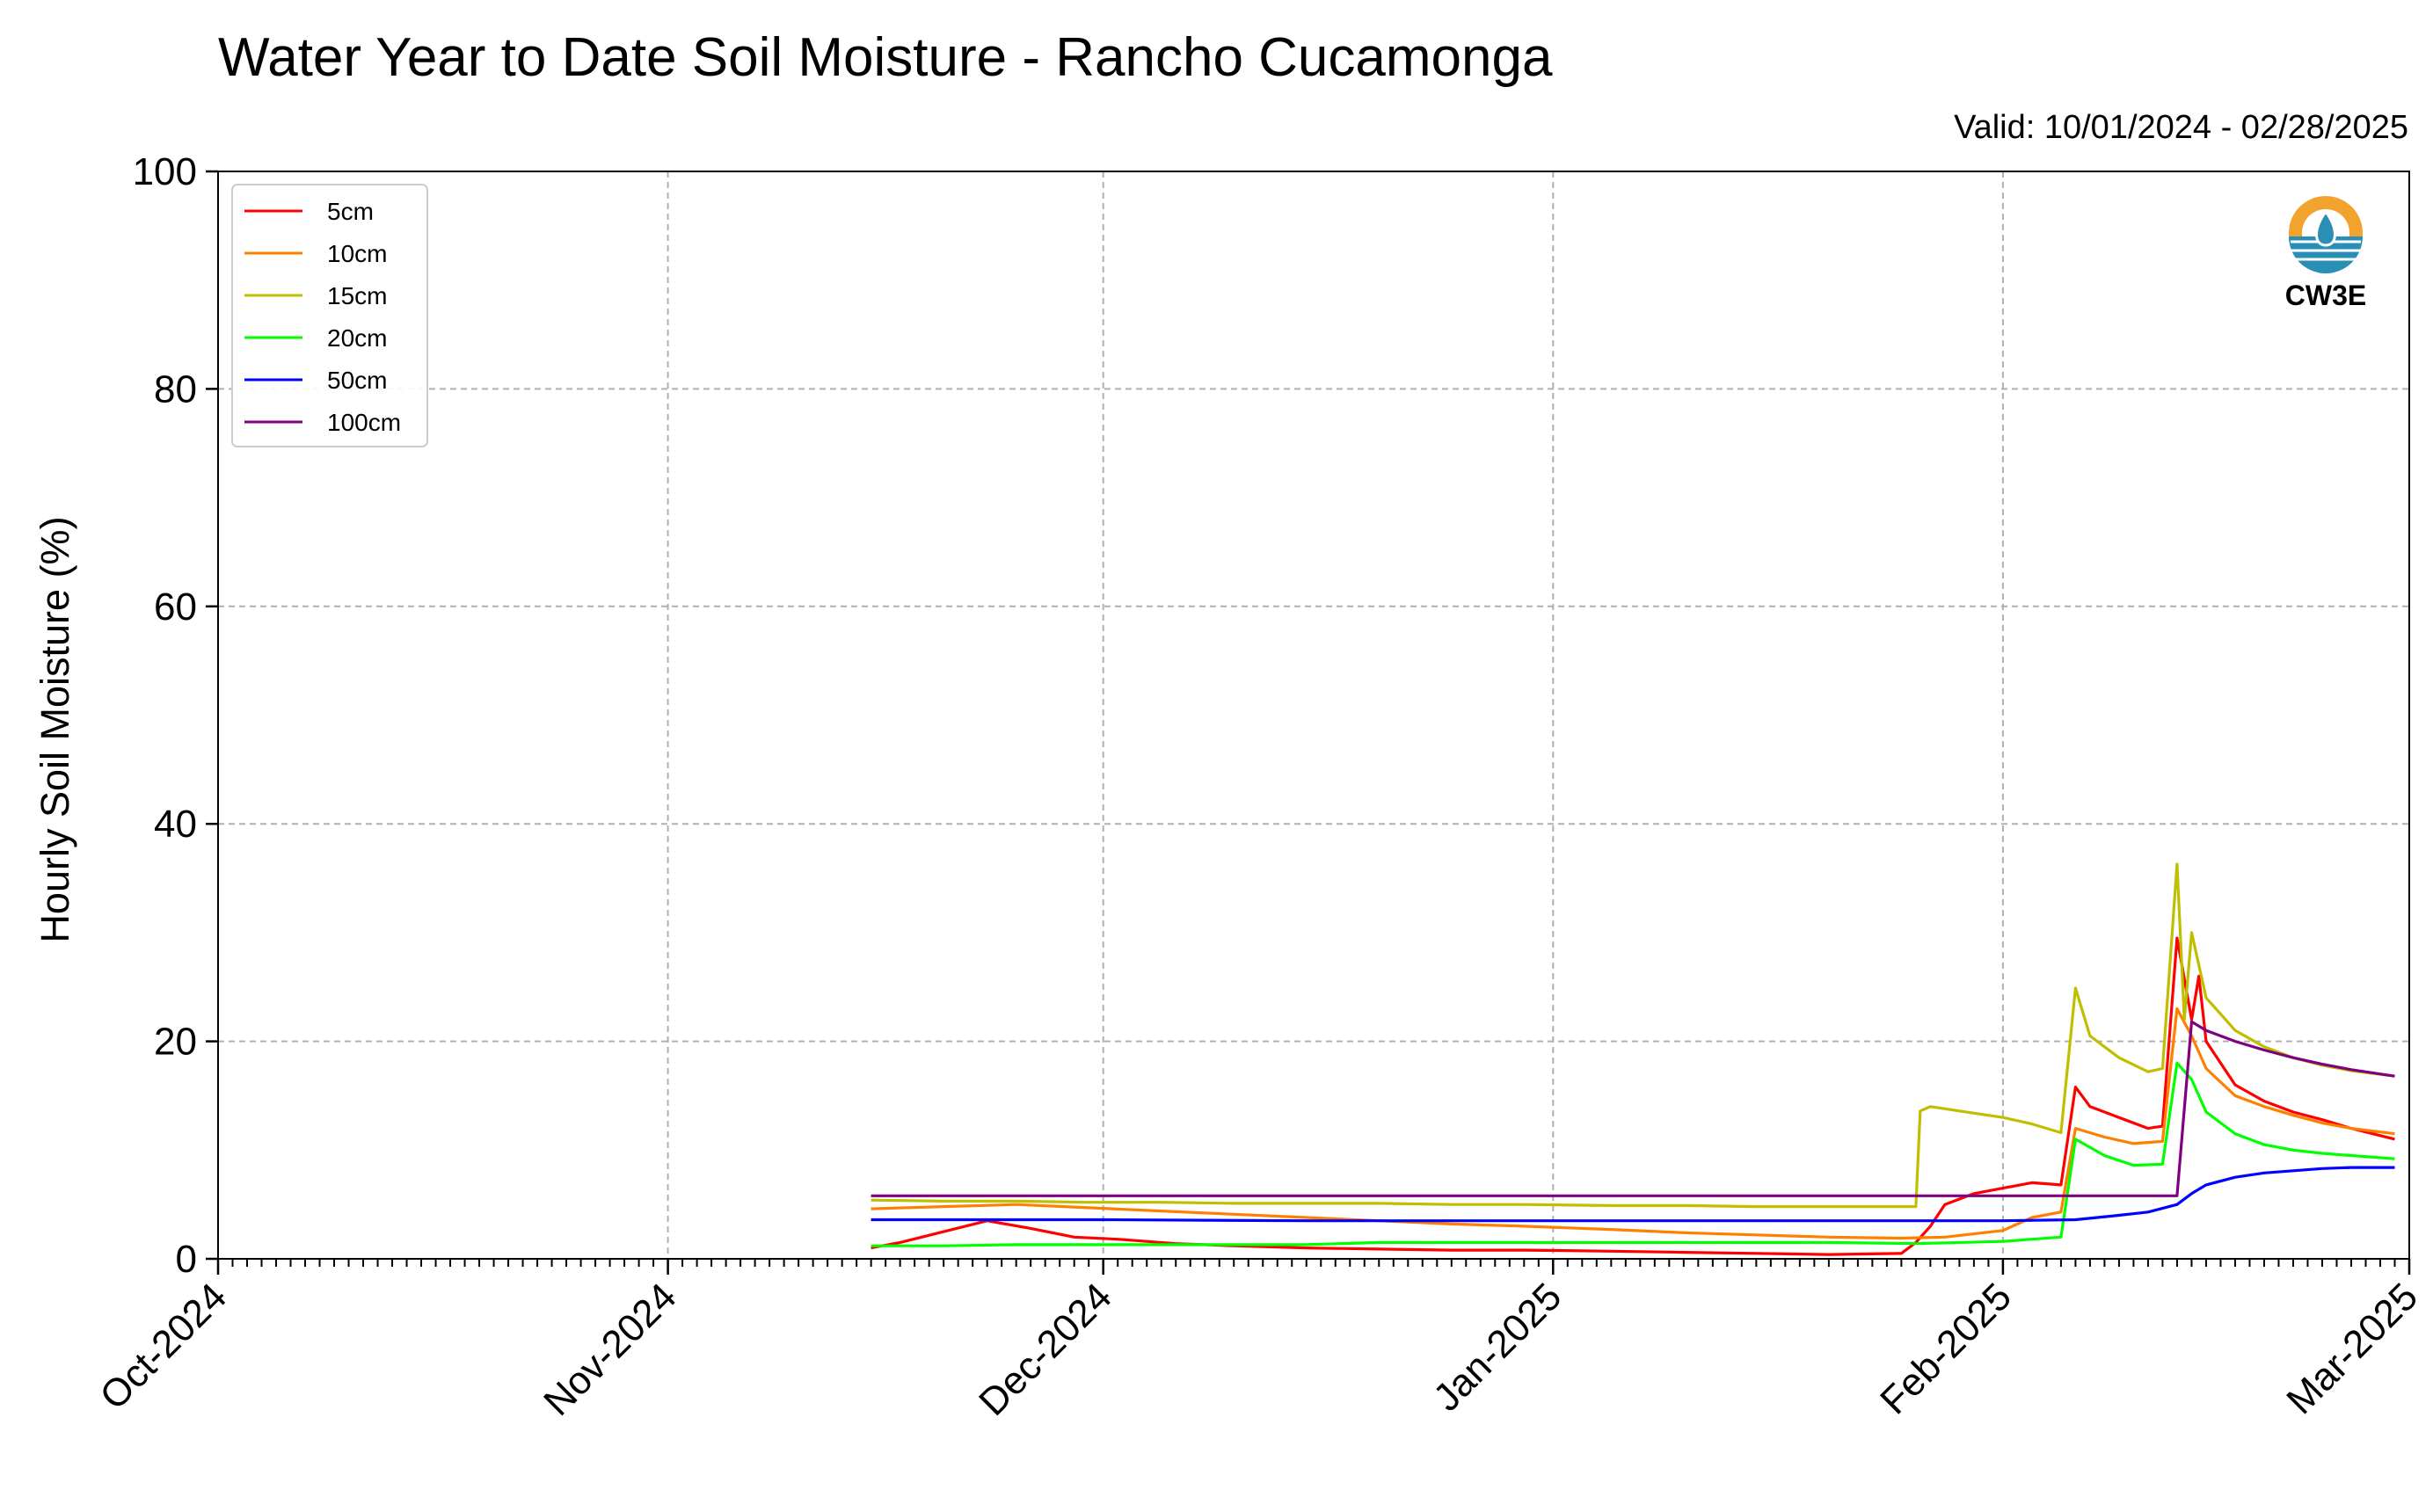 This screenshot has height=1512, width=2433. What do you see at coordinates (175, 607) in the screenshot?
I see `y-tick-label: 60` at bounding box center [175, 607].